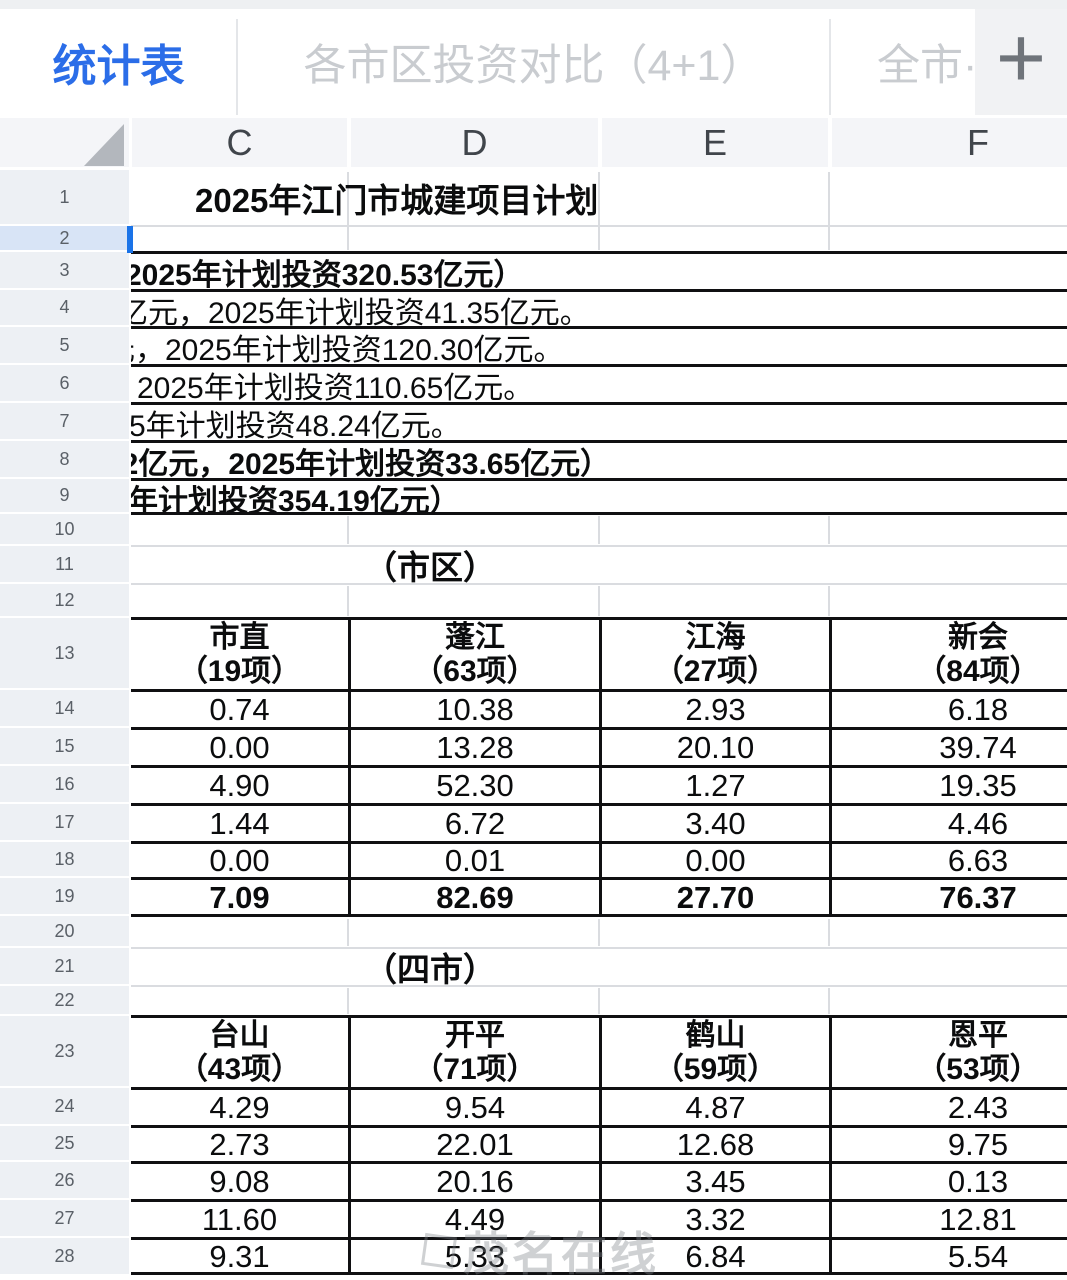 Image resolution: width=1067 pixels, height=1280 pixels. I want to click on row-header: 13, so click(64, 654).